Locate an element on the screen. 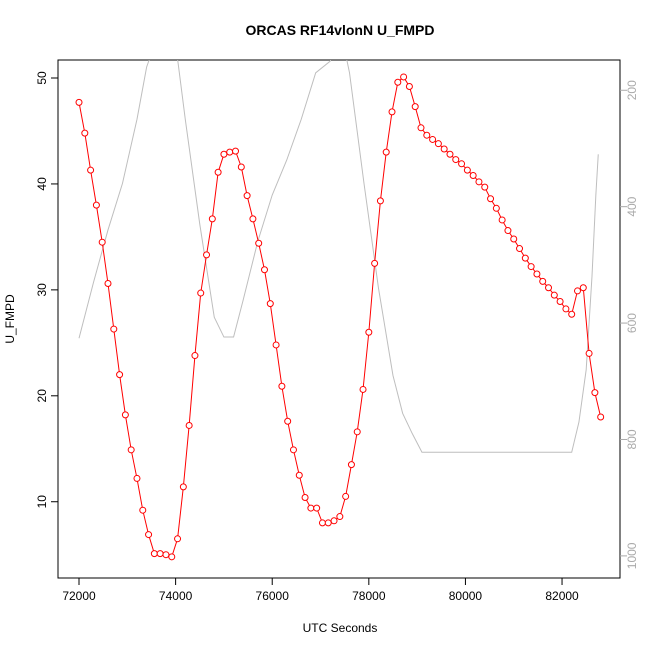 The width and height of the screenshot is (650, 650). chart-title: ORCAS RF14vlonN U_FMPD is located at coordinates (339, 30).